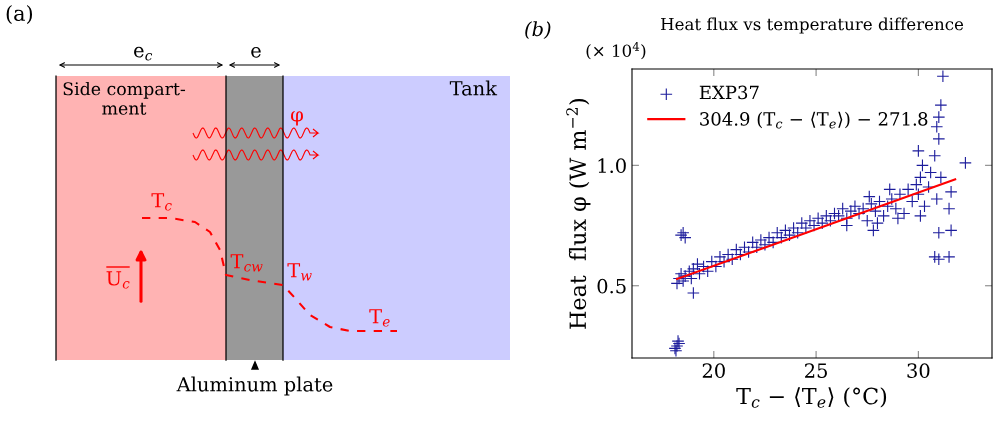  Describe the element at coordinates (811, 397) in the screenshot. I see `x-axis-title: T$_{c}$ − ⟨T$_{e}$⟩ (°C)` at that location.